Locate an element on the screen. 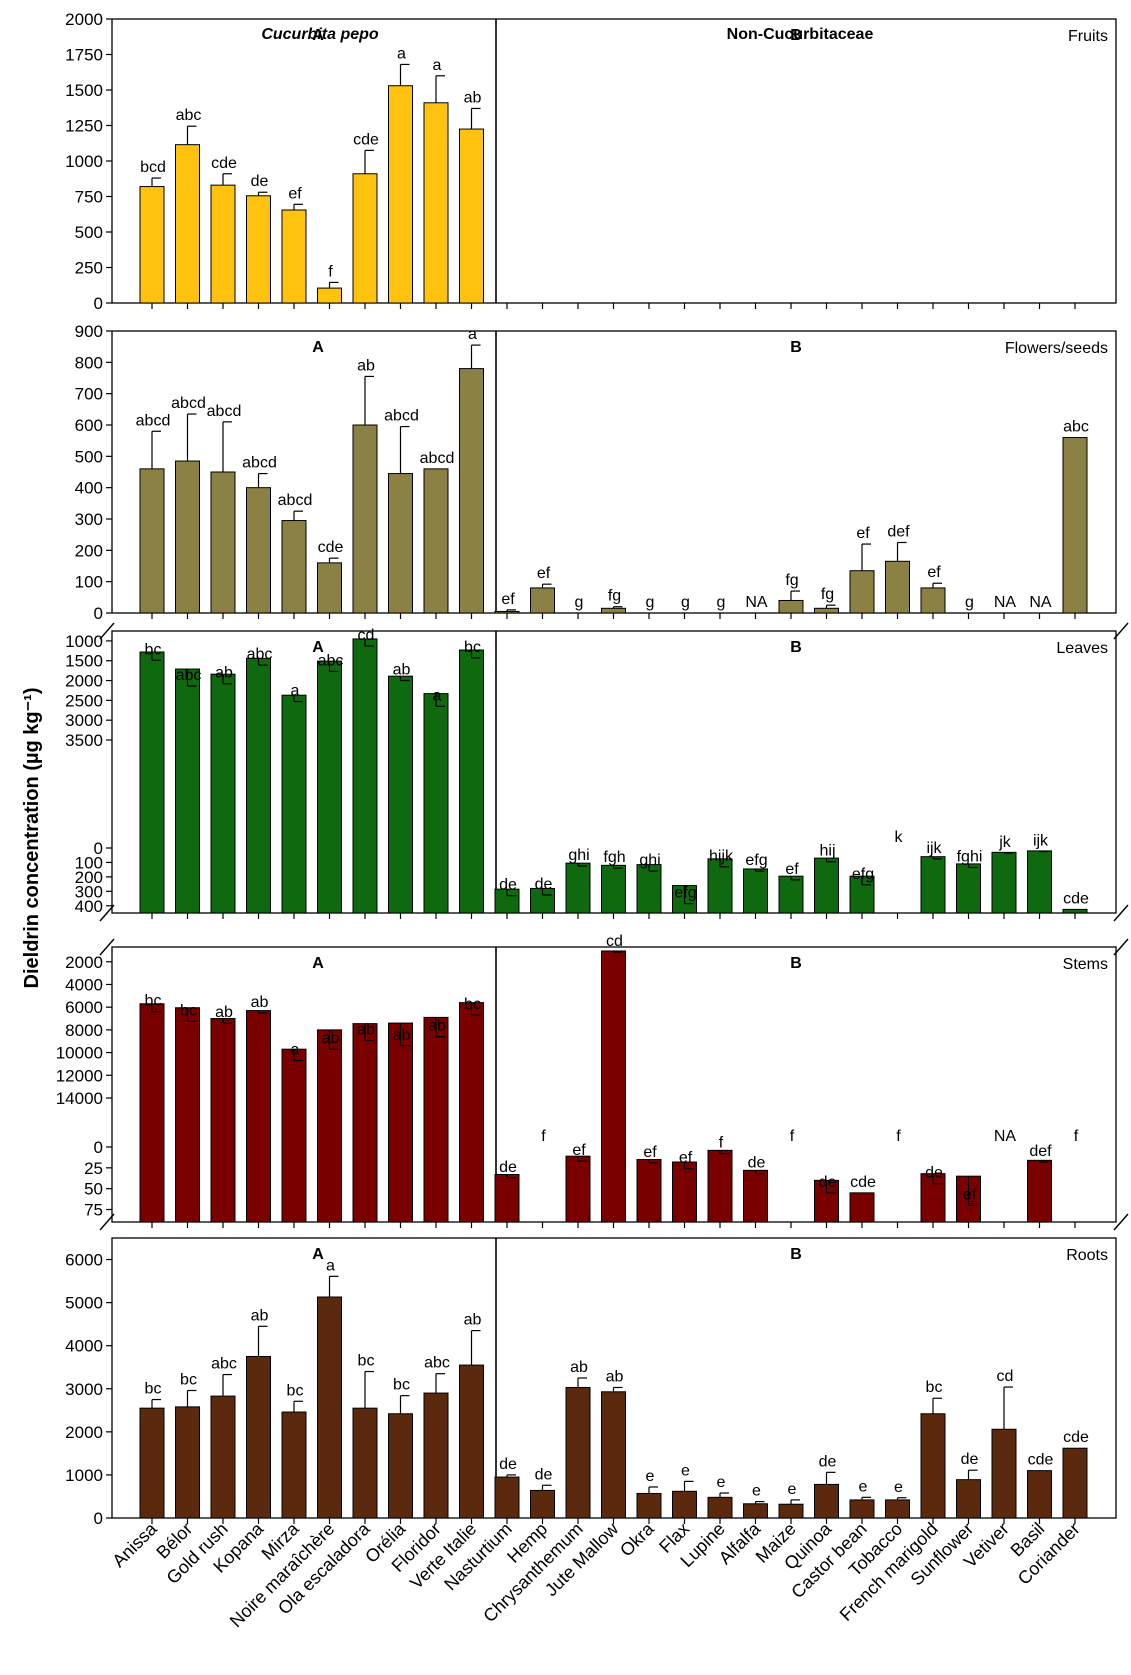  y-tick-label: 10000 is located at coordinates (79, 1053).